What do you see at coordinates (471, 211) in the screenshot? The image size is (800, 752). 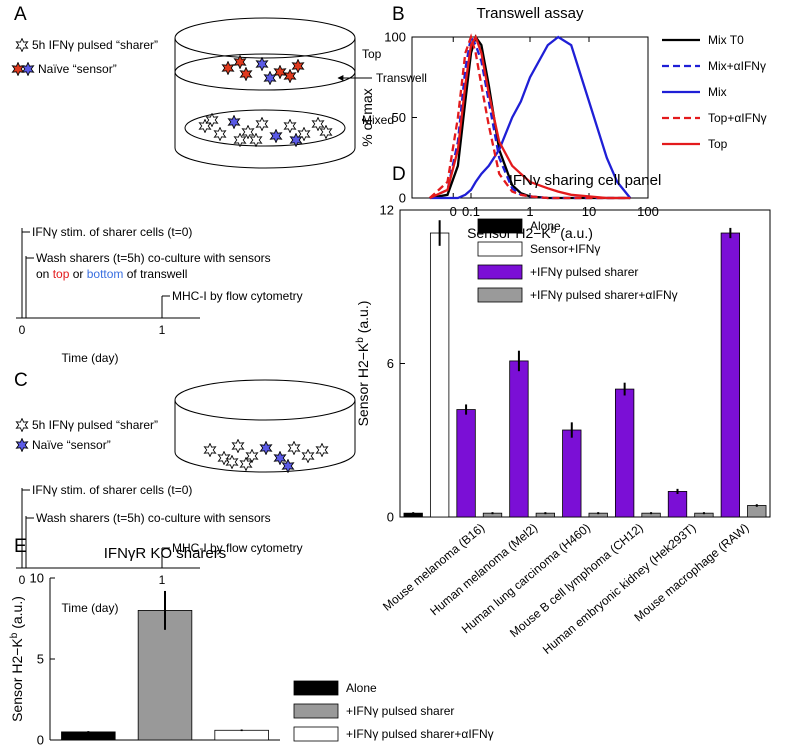 I see `x-tick-label: 0.1` at bounding box center [471, 211].